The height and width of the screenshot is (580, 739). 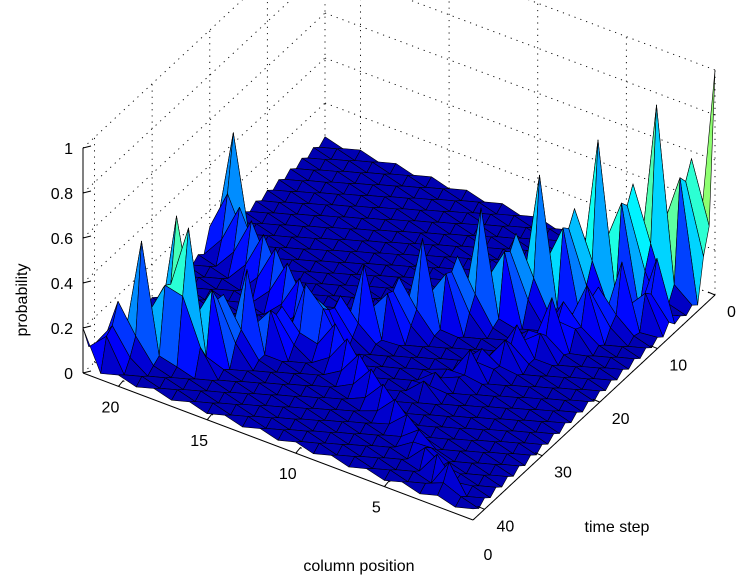 I want to click on z-tick-label: 0.4, so click(x=62, y=284).